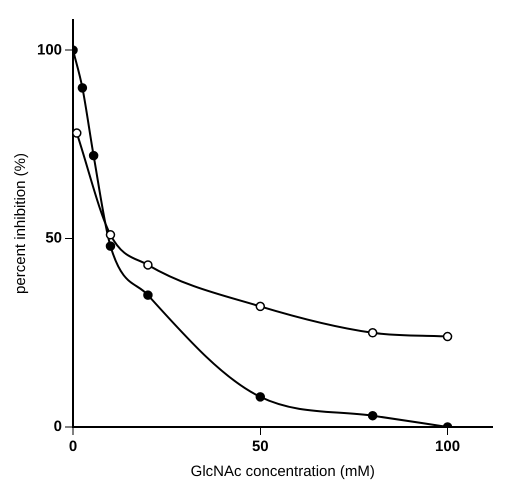  I want to click on y-tick-label: 100, so click(49, 49).